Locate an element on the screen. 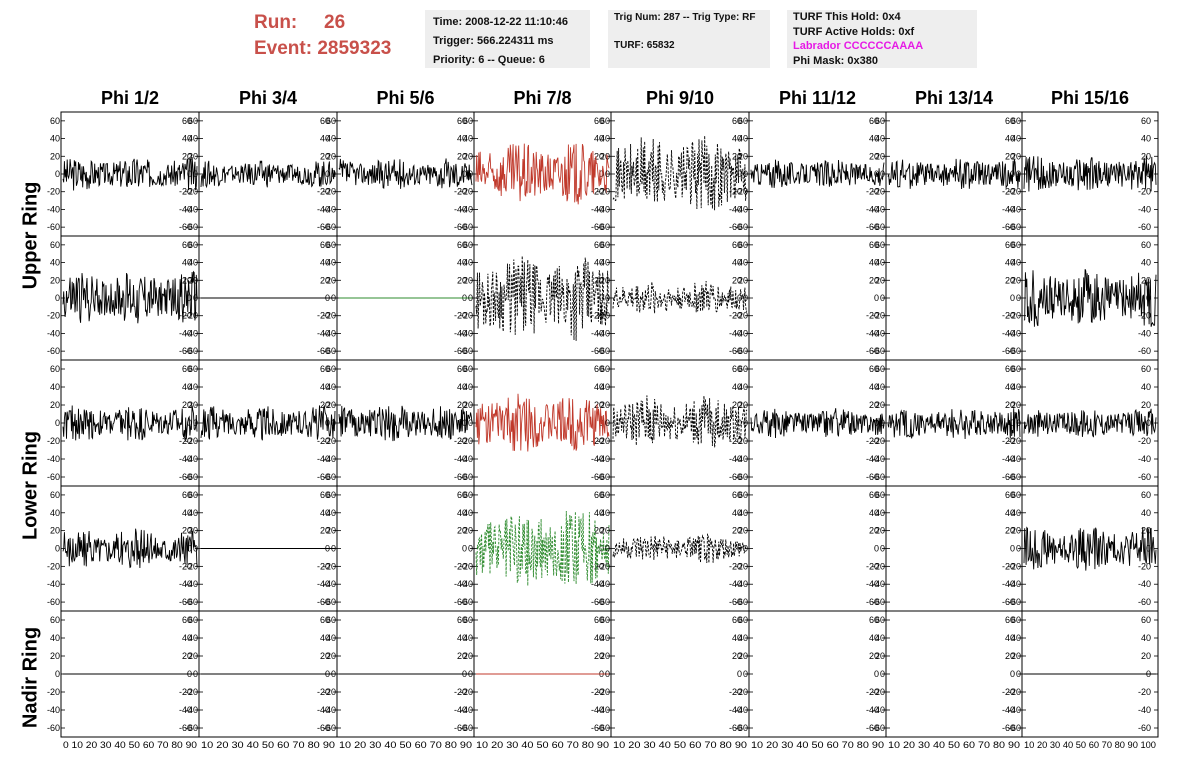  trig-num-text: Trig Num: 287 -- Trig Type: RF is located at coordinates (685, 17).